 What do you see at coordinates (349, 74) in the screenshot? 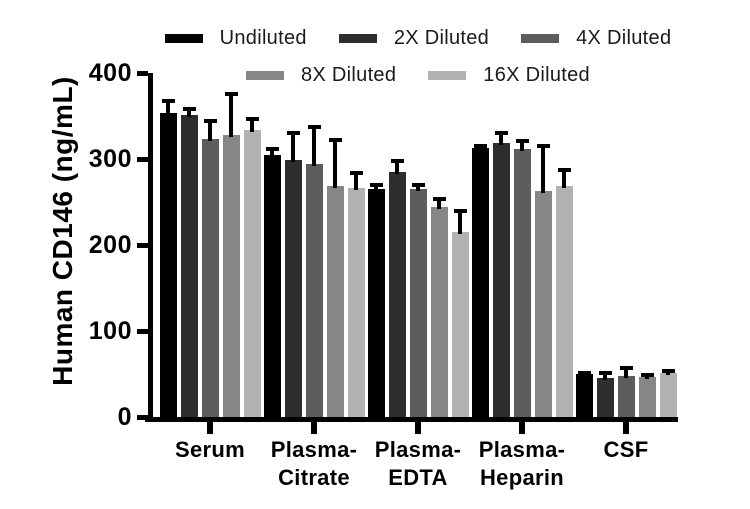
I see `legend-label: 8X Diluted` at bounding box center [349, 74].